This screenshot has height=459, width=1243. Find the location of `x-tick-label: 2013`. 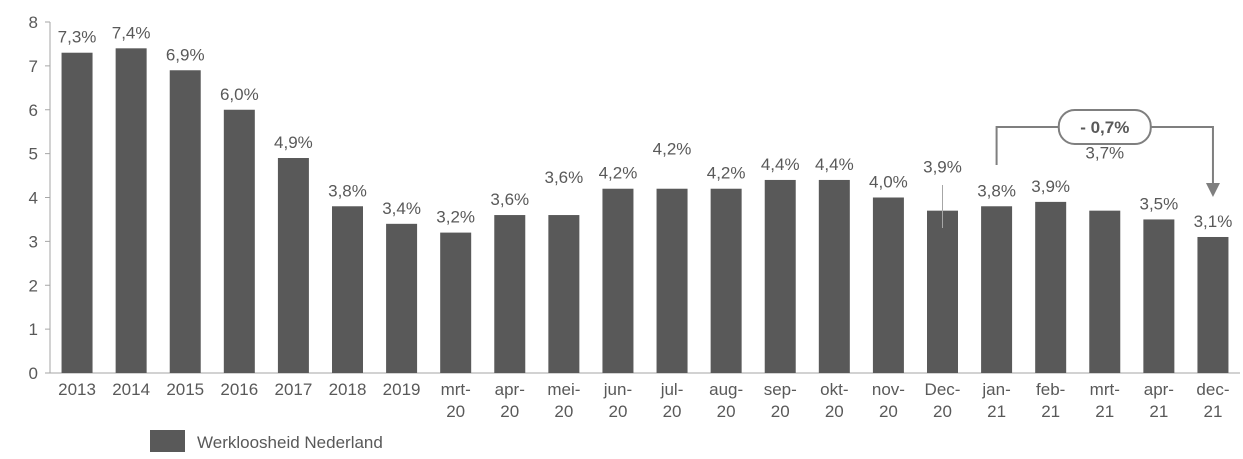

x-tick-label: 2013 is located at coordinates (77, 389).